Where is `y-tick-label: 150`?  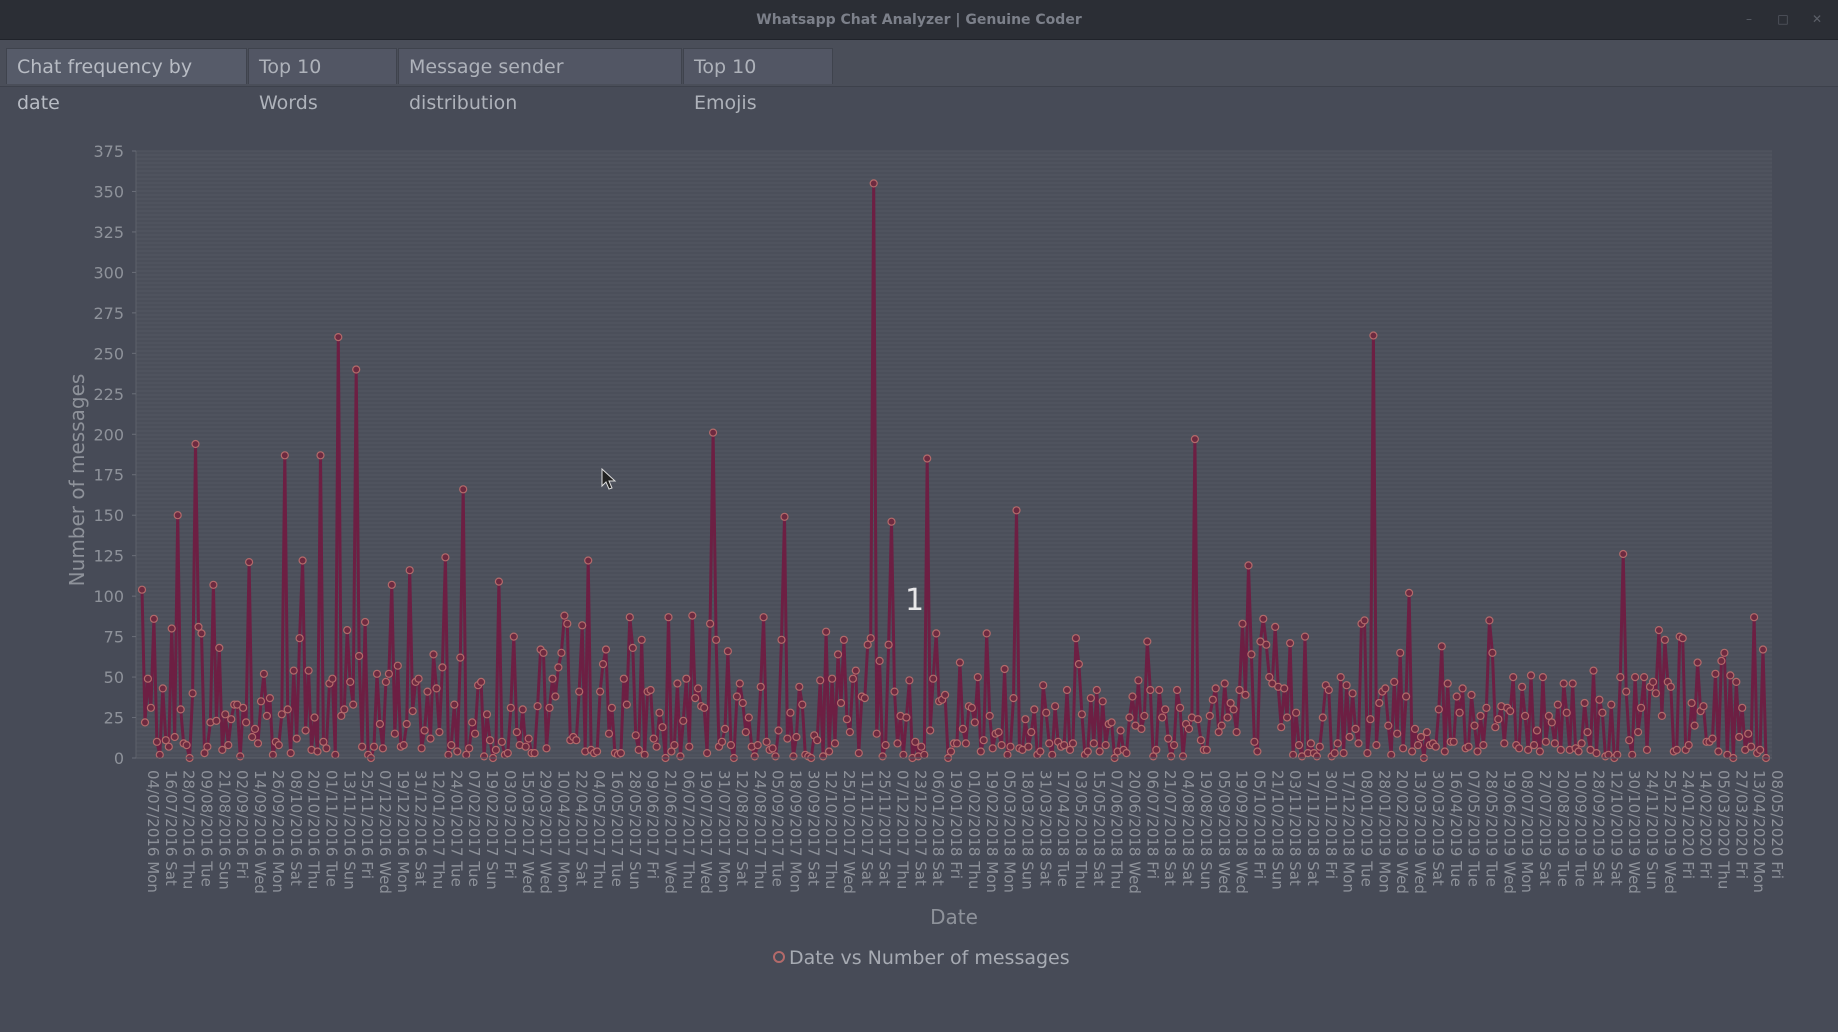
y-tick-label: 150 is located at coordinates (108, 515).